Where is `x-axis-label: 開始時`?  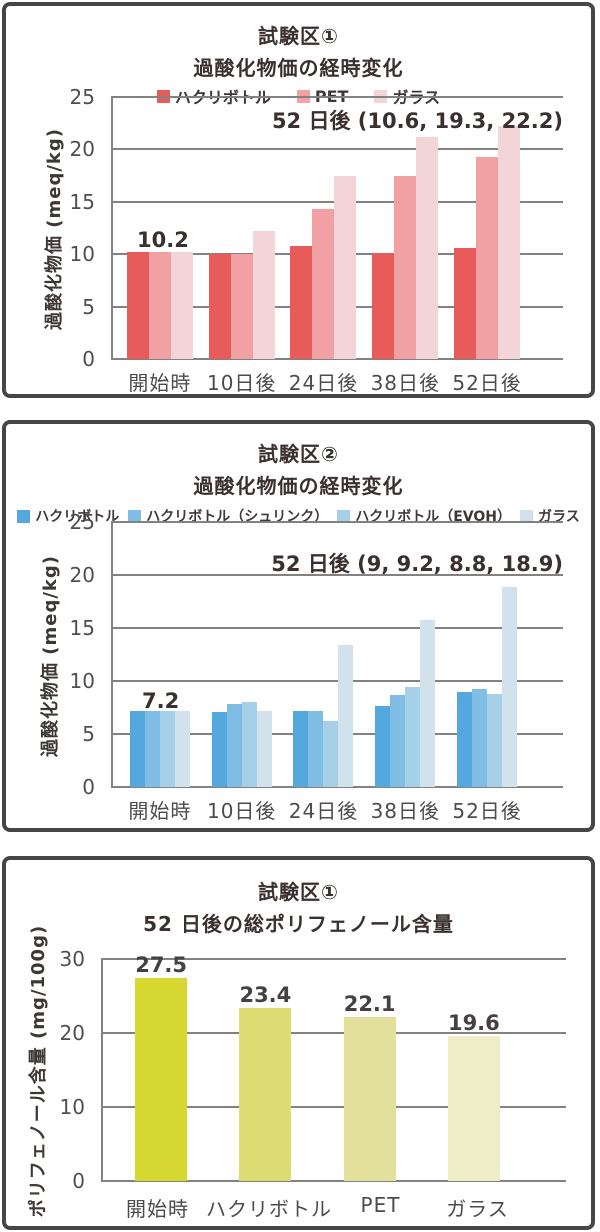
x-axis-label: 開始時 is located at coordinates (157, 1209).